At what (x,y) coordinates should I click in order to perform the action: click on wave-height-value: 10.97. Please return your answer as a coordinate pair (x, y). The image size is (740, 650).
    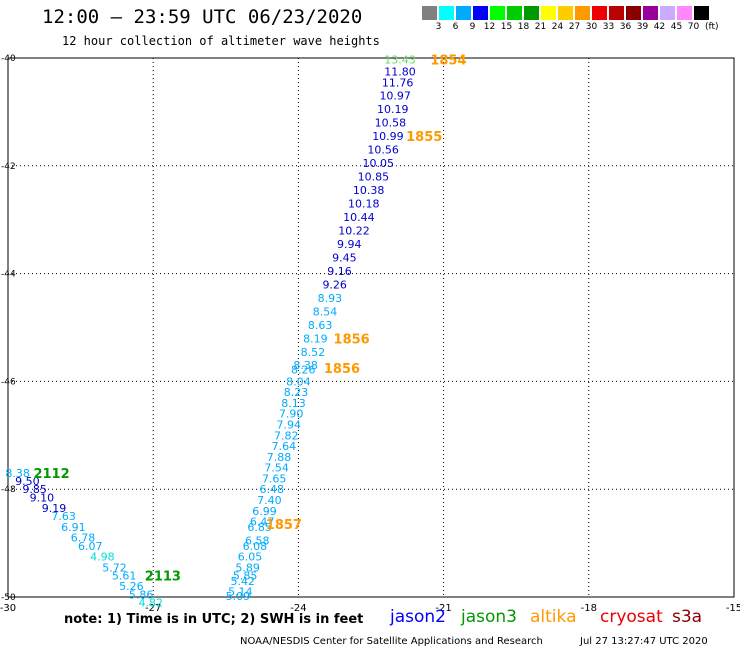
    Looking at the image, I should click on (395, 96).